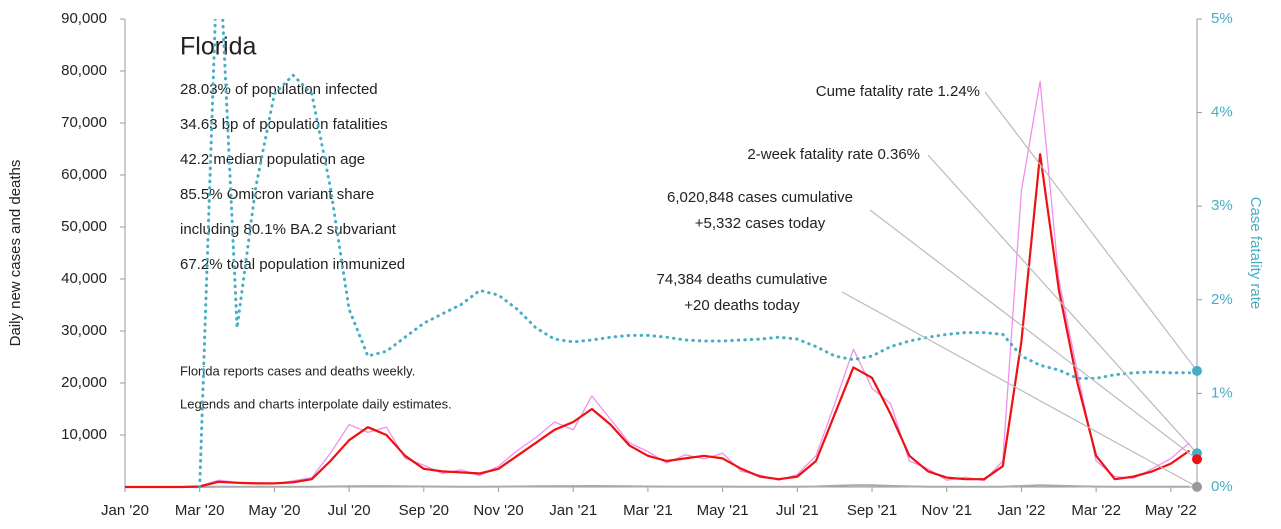 Image resolution: width=1281 pixels, height=529 pixels. I want to click on y2-tick-label: 3%, so click(1222, 205).